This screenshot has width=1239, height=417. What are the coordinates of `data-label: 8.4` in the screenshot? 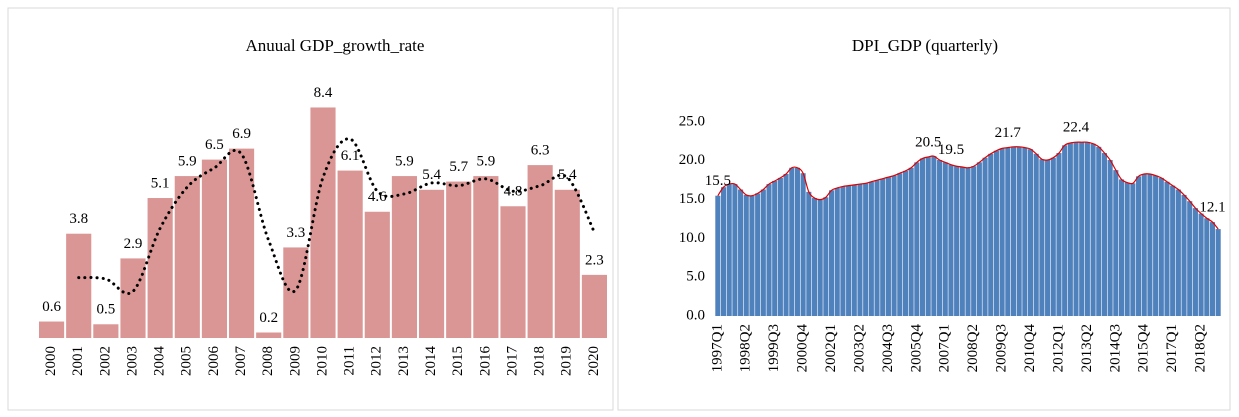 It's located at (323, 93).